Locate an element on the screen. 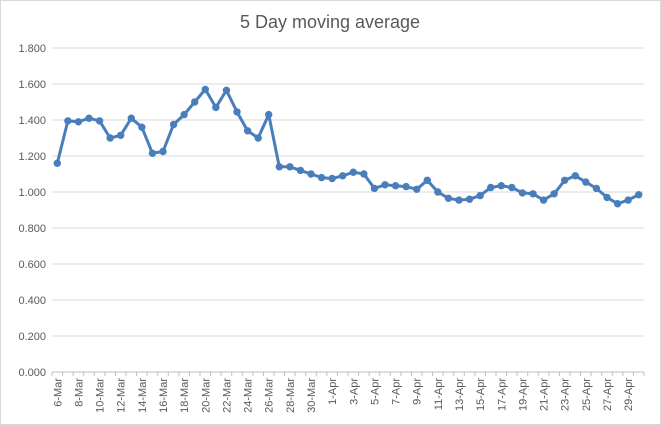 This screenshot has height=425, width=661. y-tick-label: 0.800 is located at coordinates (32, 229).